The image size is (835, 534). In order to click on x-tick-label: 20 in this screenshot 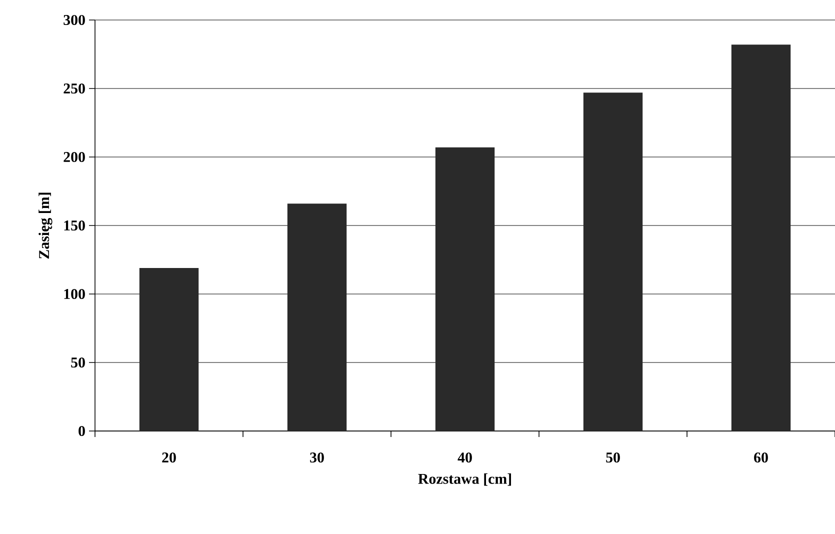, I will do `click(169, 457)`.